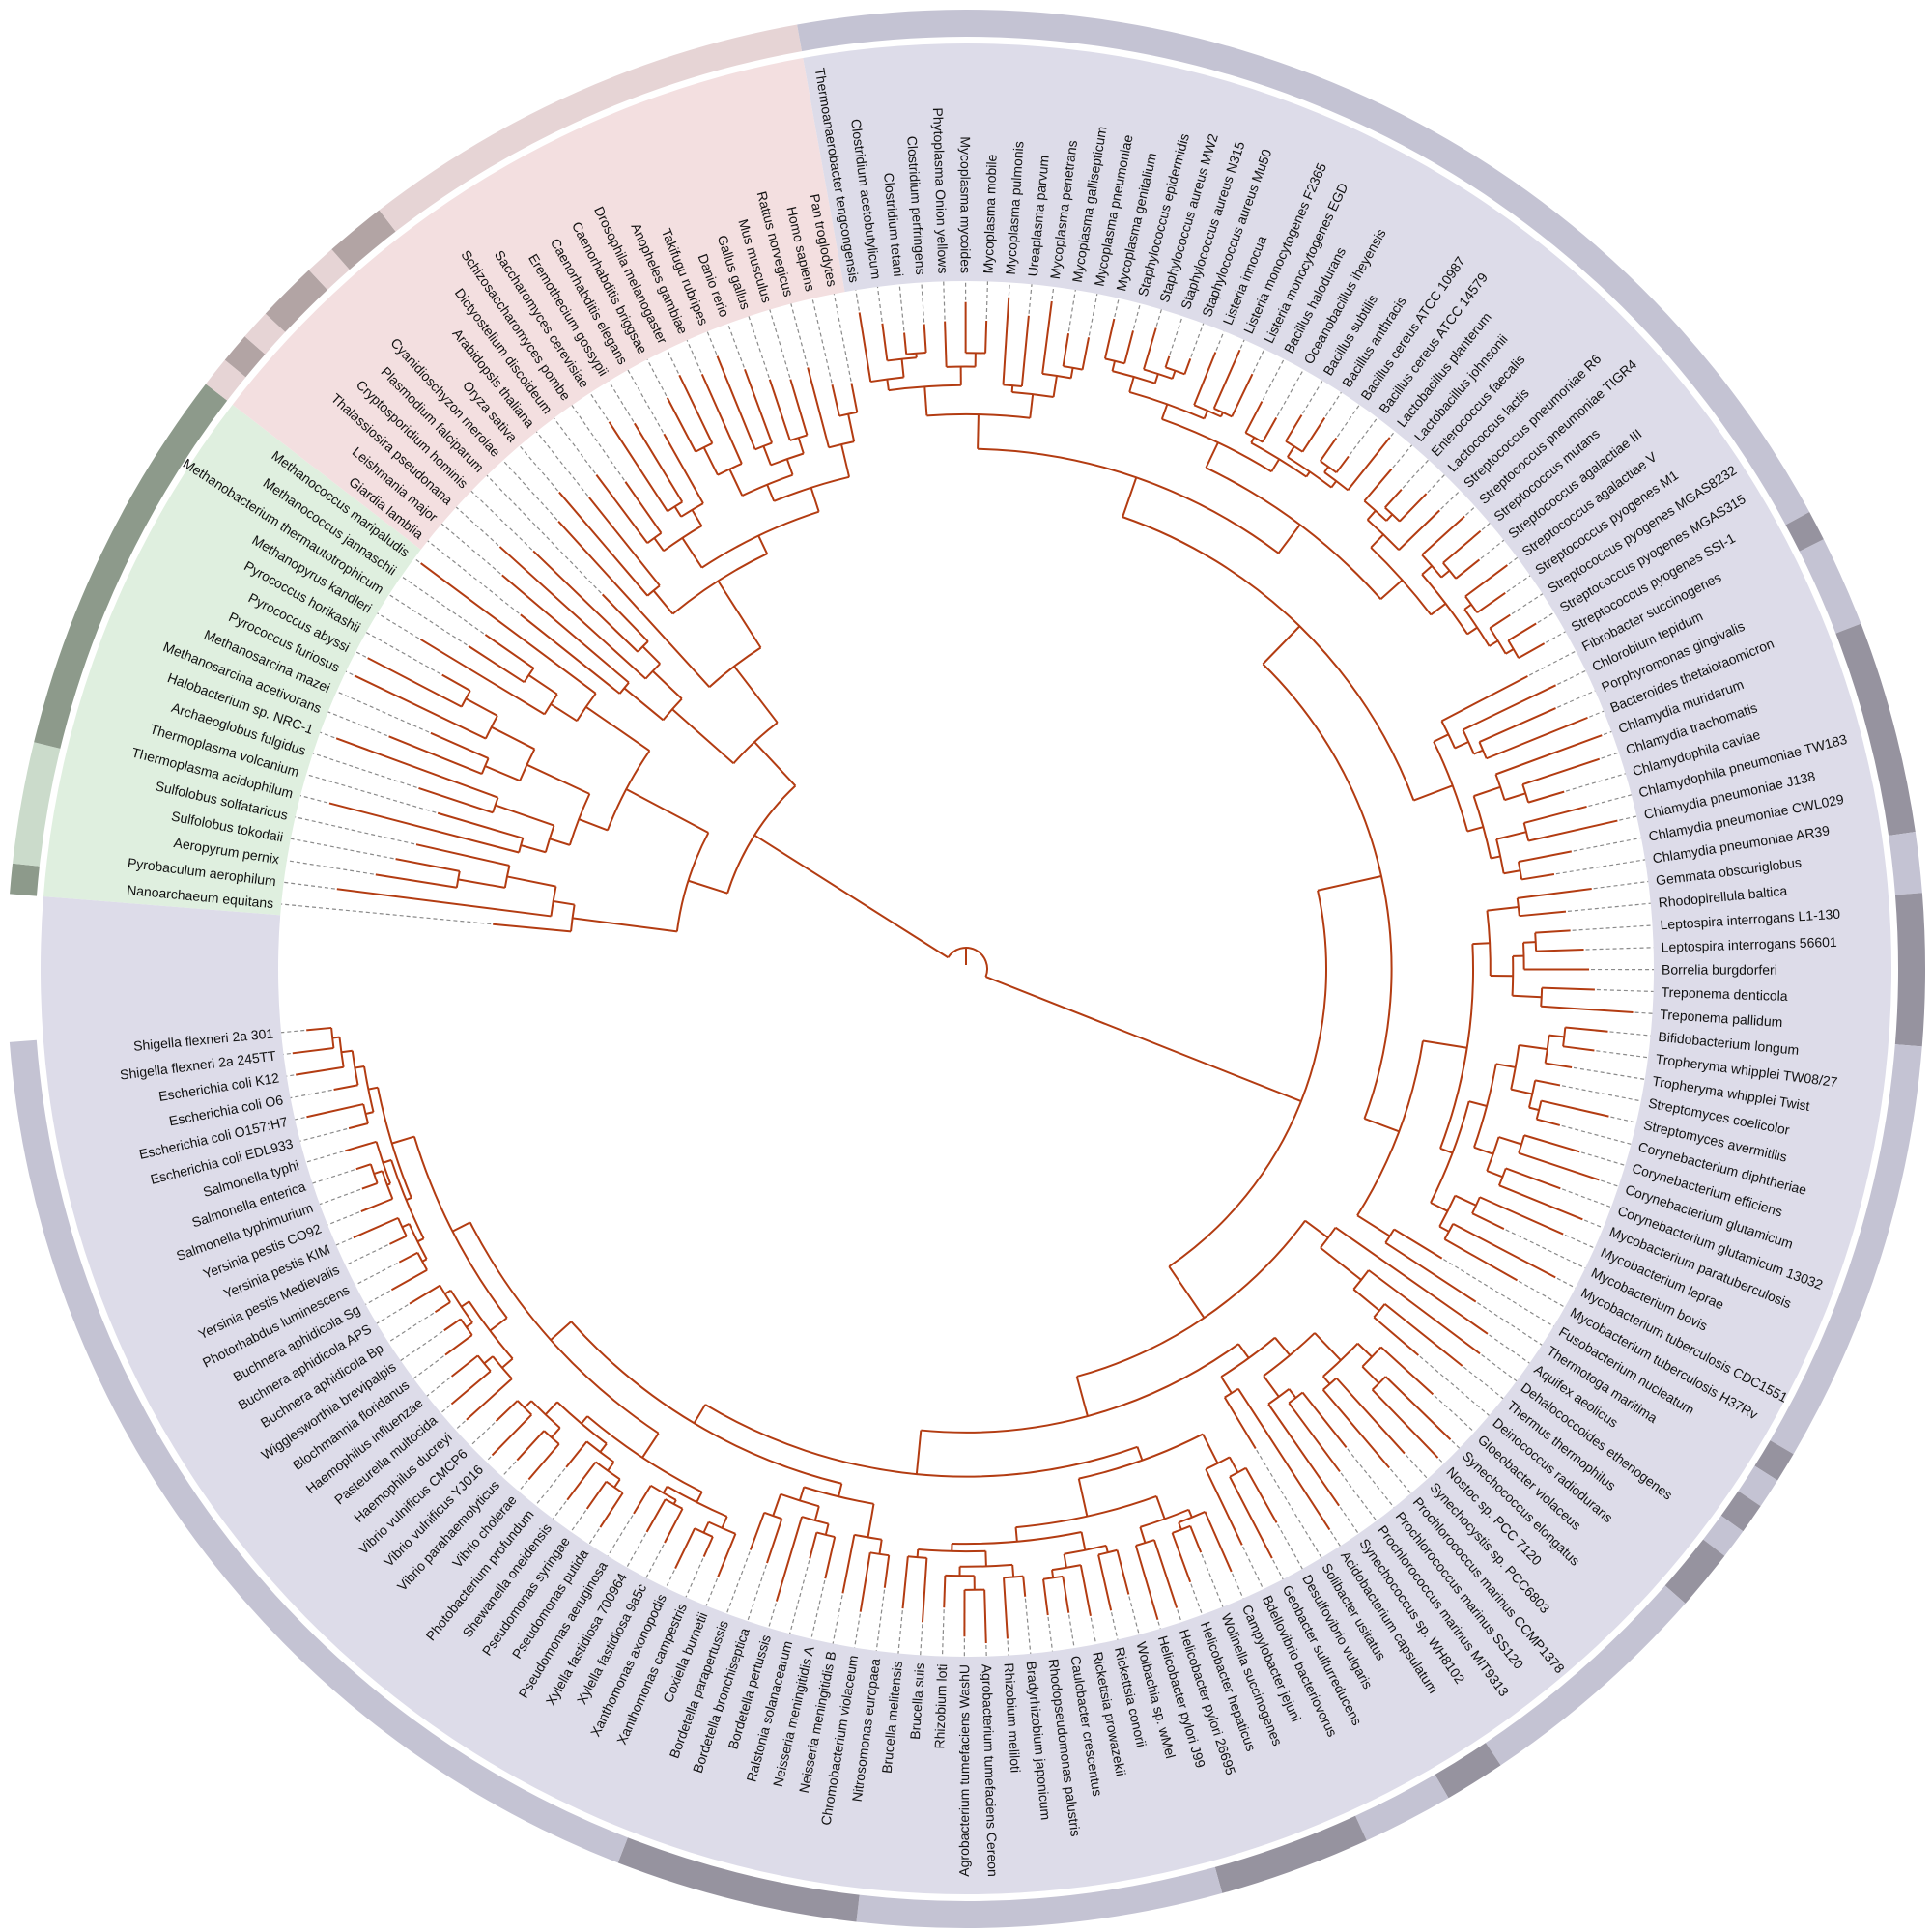  Describe the element at coordinates (966, 204) in the screenshot. I see `leaf-label: Mycoplasma mycoides` at that location.